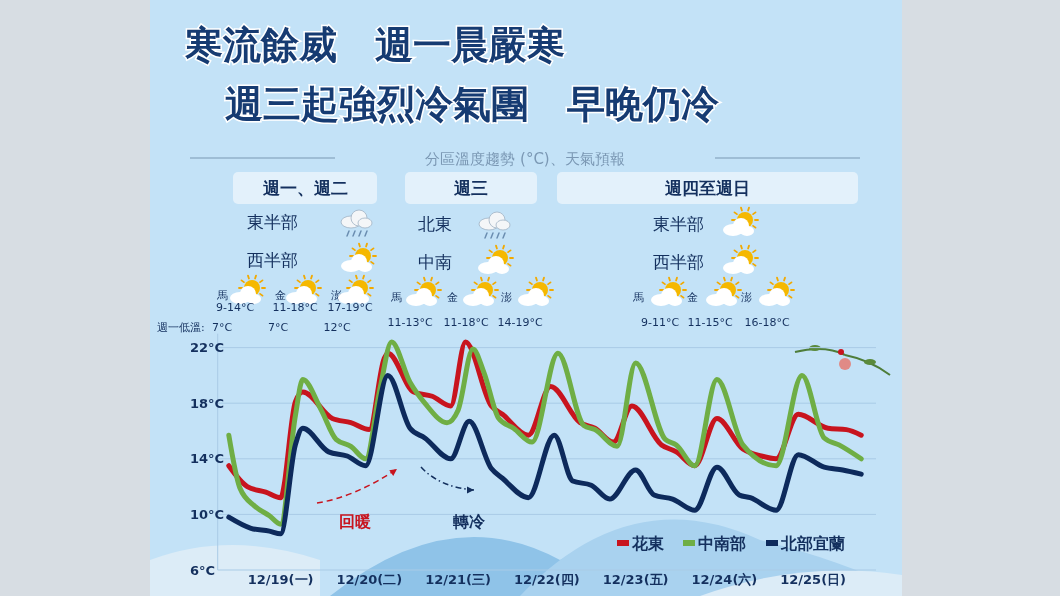 The height and width of the screenshot is (596, 1060). Describe the element at coordinates (722, 543) in the screenshot. I see `legend-label: 中南部` at that location.